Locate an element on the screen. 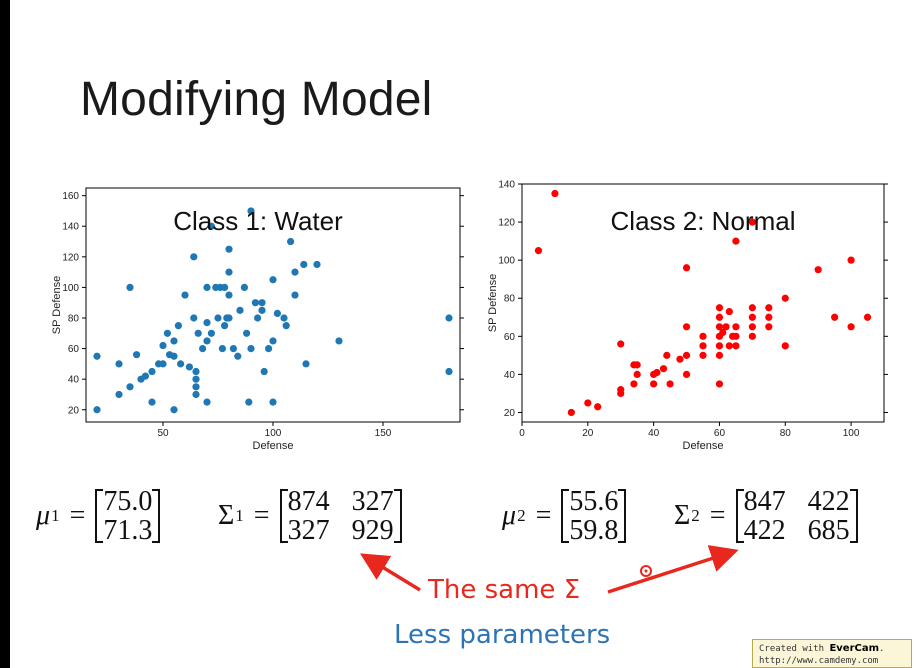 The width and height of the screenshot is (916, 668). sigma2-symbol: Σ is located at coordinates (682, 515).